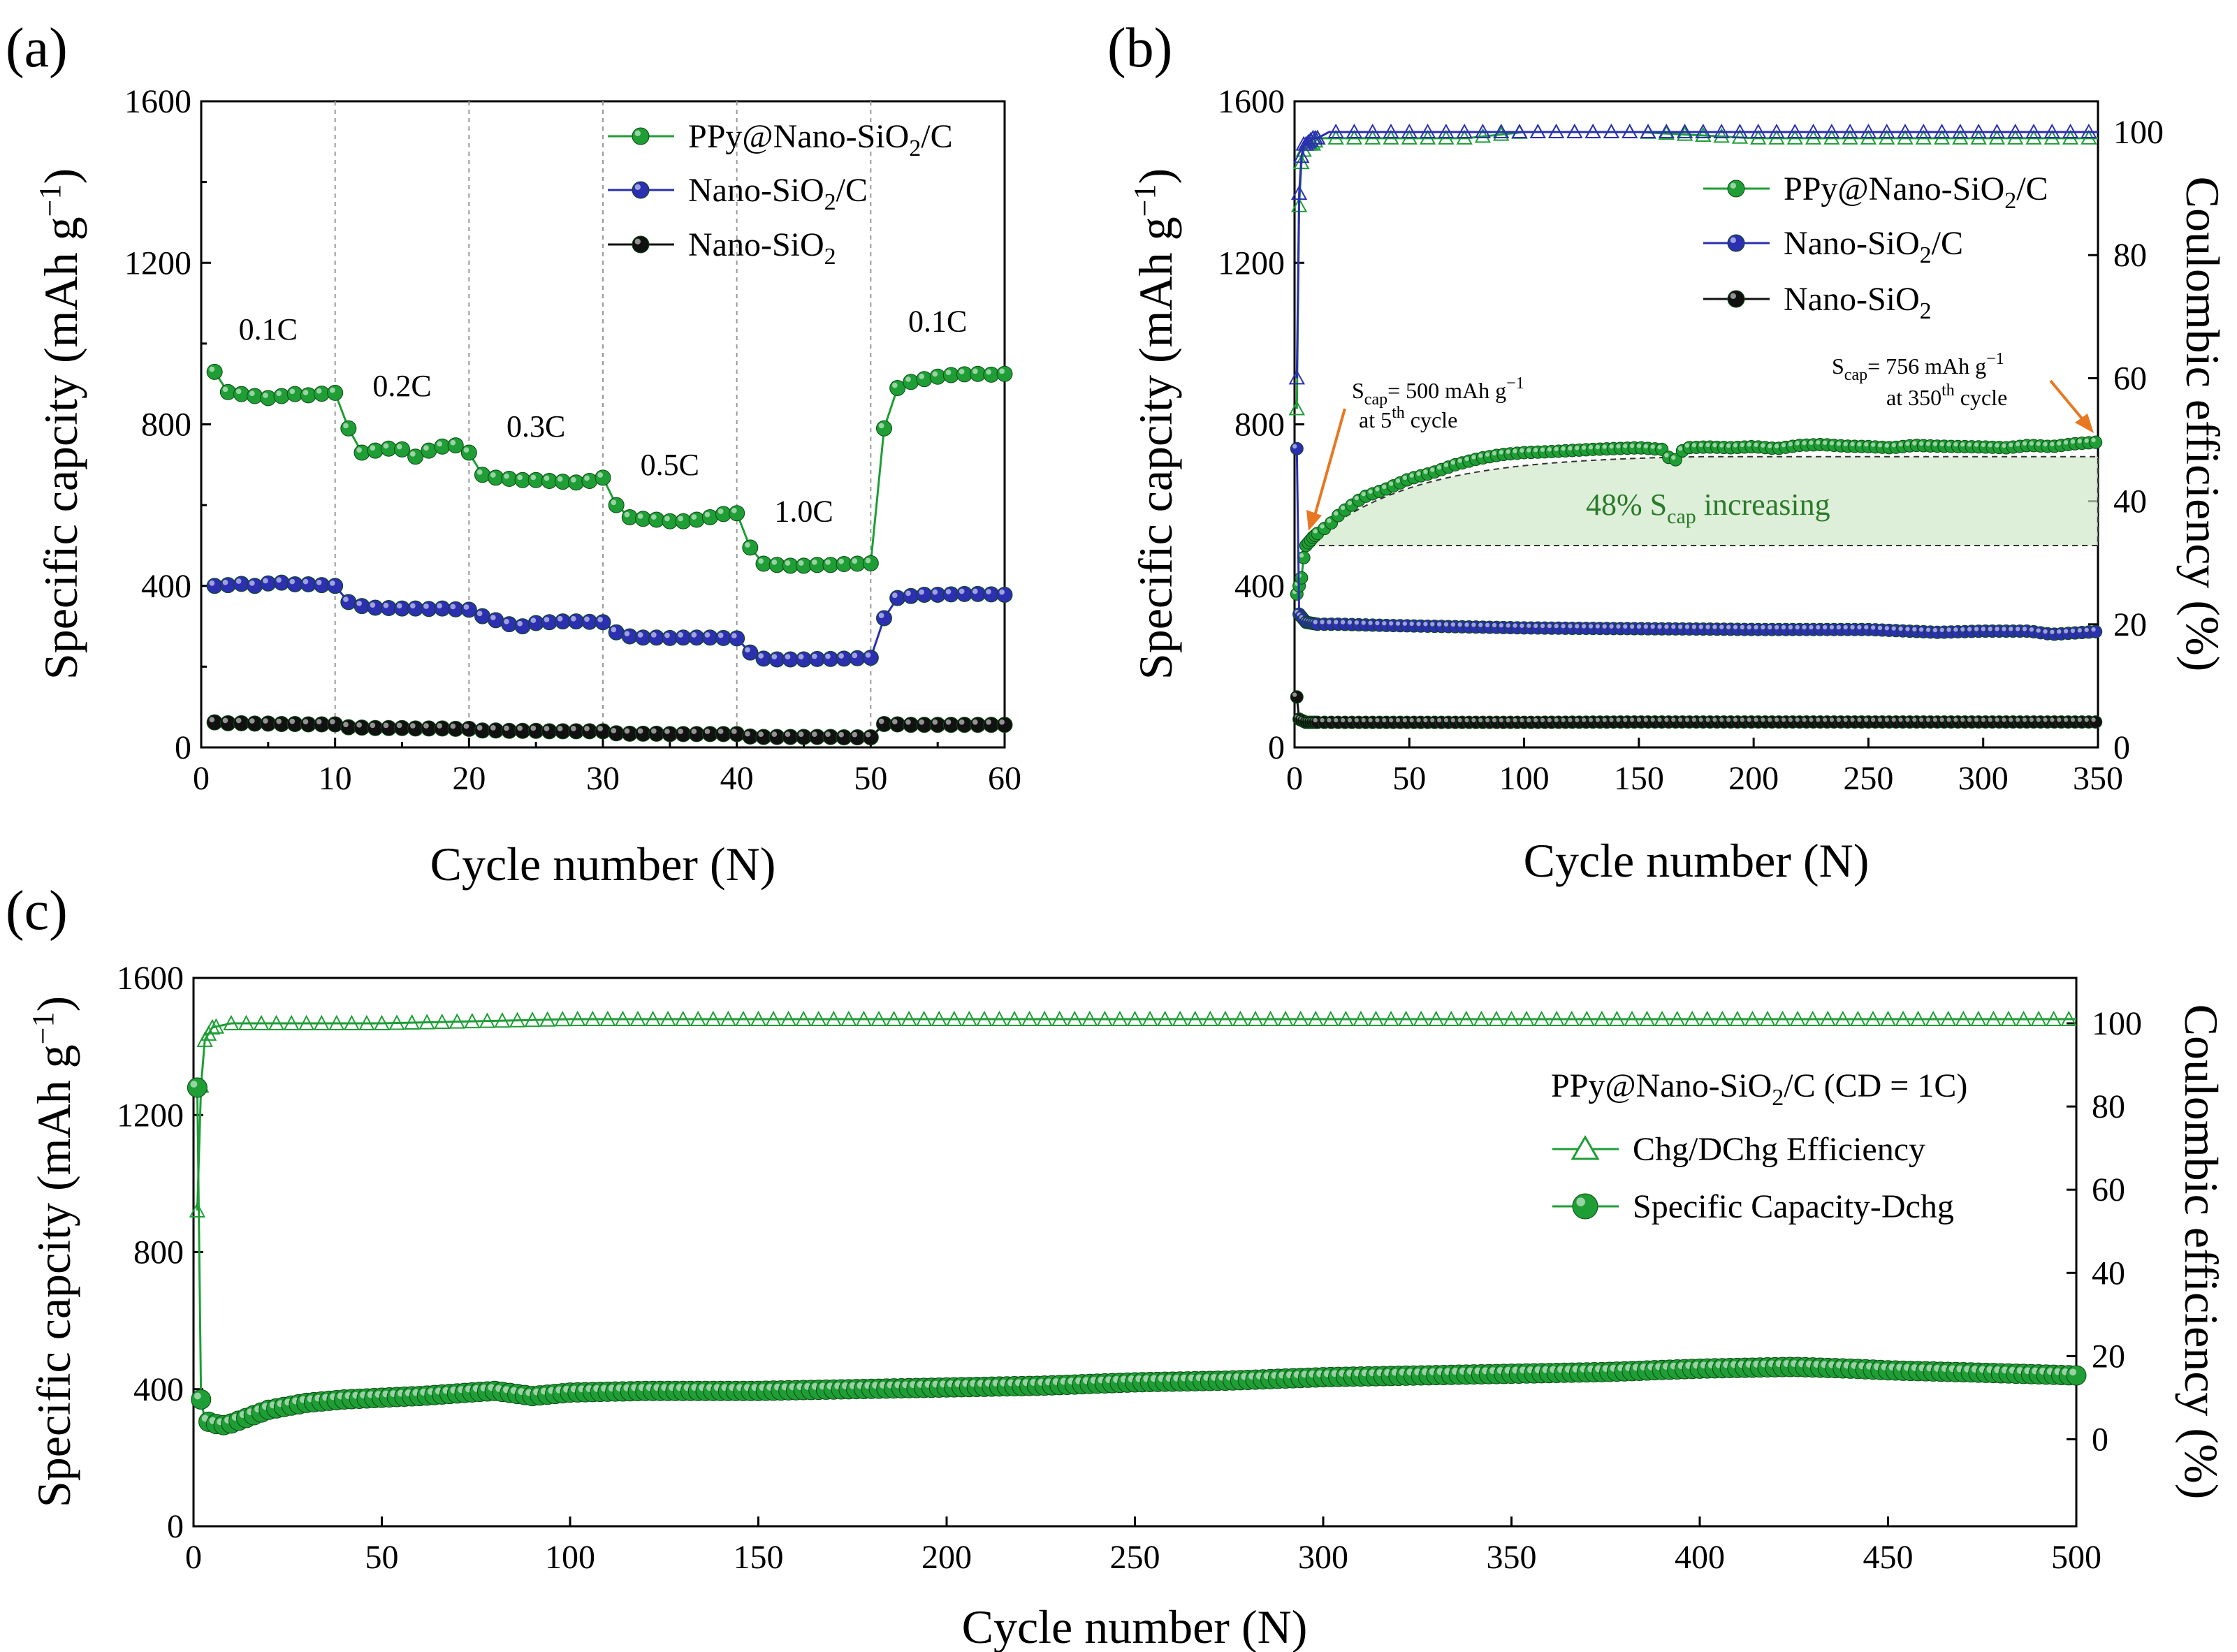 The image size is (2237, 1652). I want to click on panel-b-label: (b), so click(1140, 48).